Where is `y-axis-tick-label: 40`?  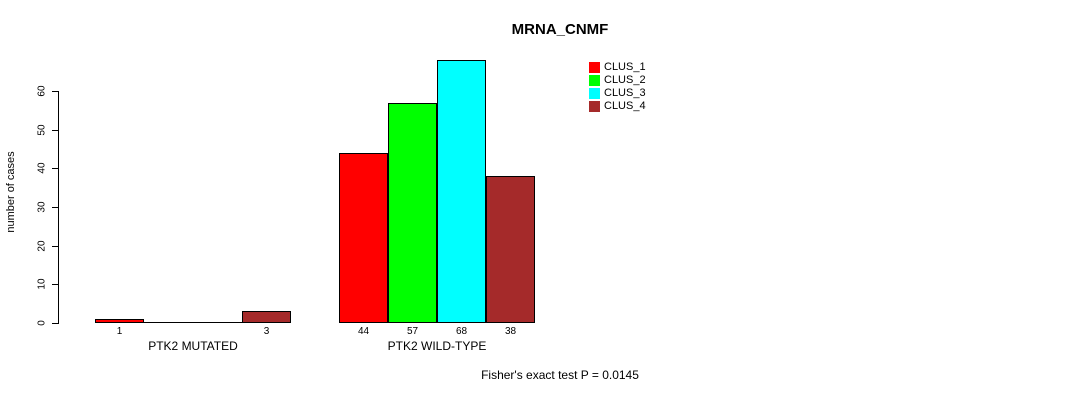
y-axis-tick-label: 40 is located at coordinates (42, 168).